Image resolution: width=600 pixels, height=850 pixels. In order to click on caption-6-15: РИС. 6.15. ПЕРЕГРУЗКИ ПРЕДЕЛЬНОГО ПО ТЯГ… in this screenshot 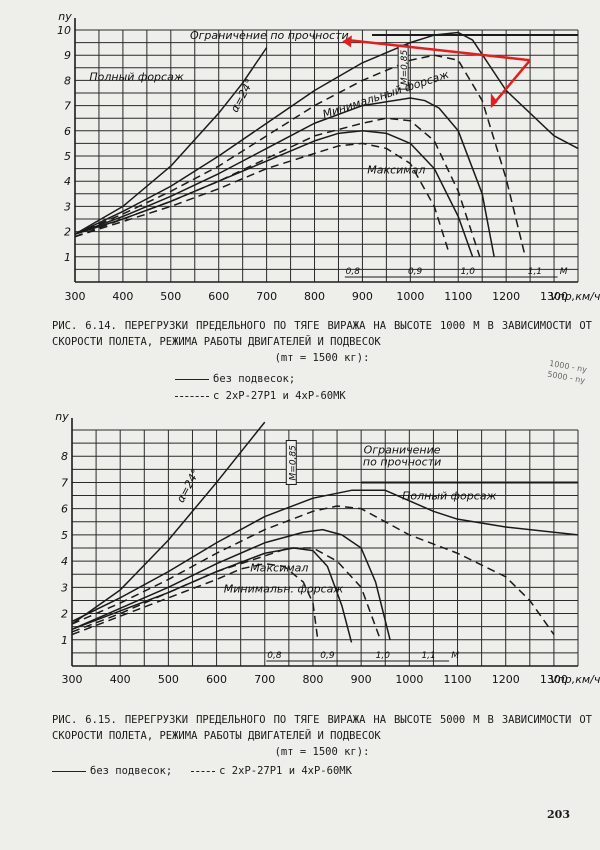, I will do `click(322, 736)`.